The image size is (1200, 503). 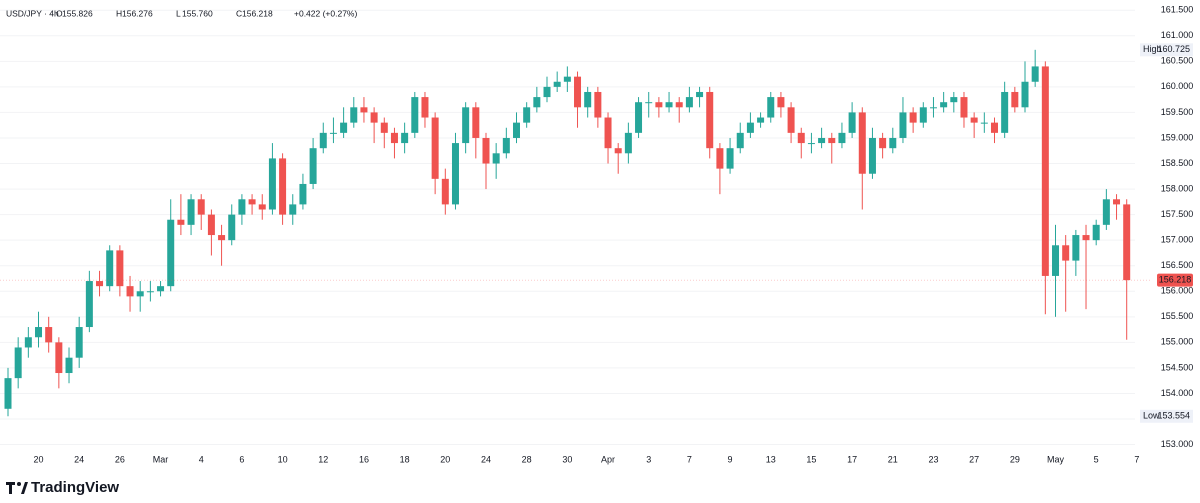 What do you see at coordinates (1177, 367) in the screenshot?
I see `y-tick-label: 154.500` at bounding box center [1177, 367].